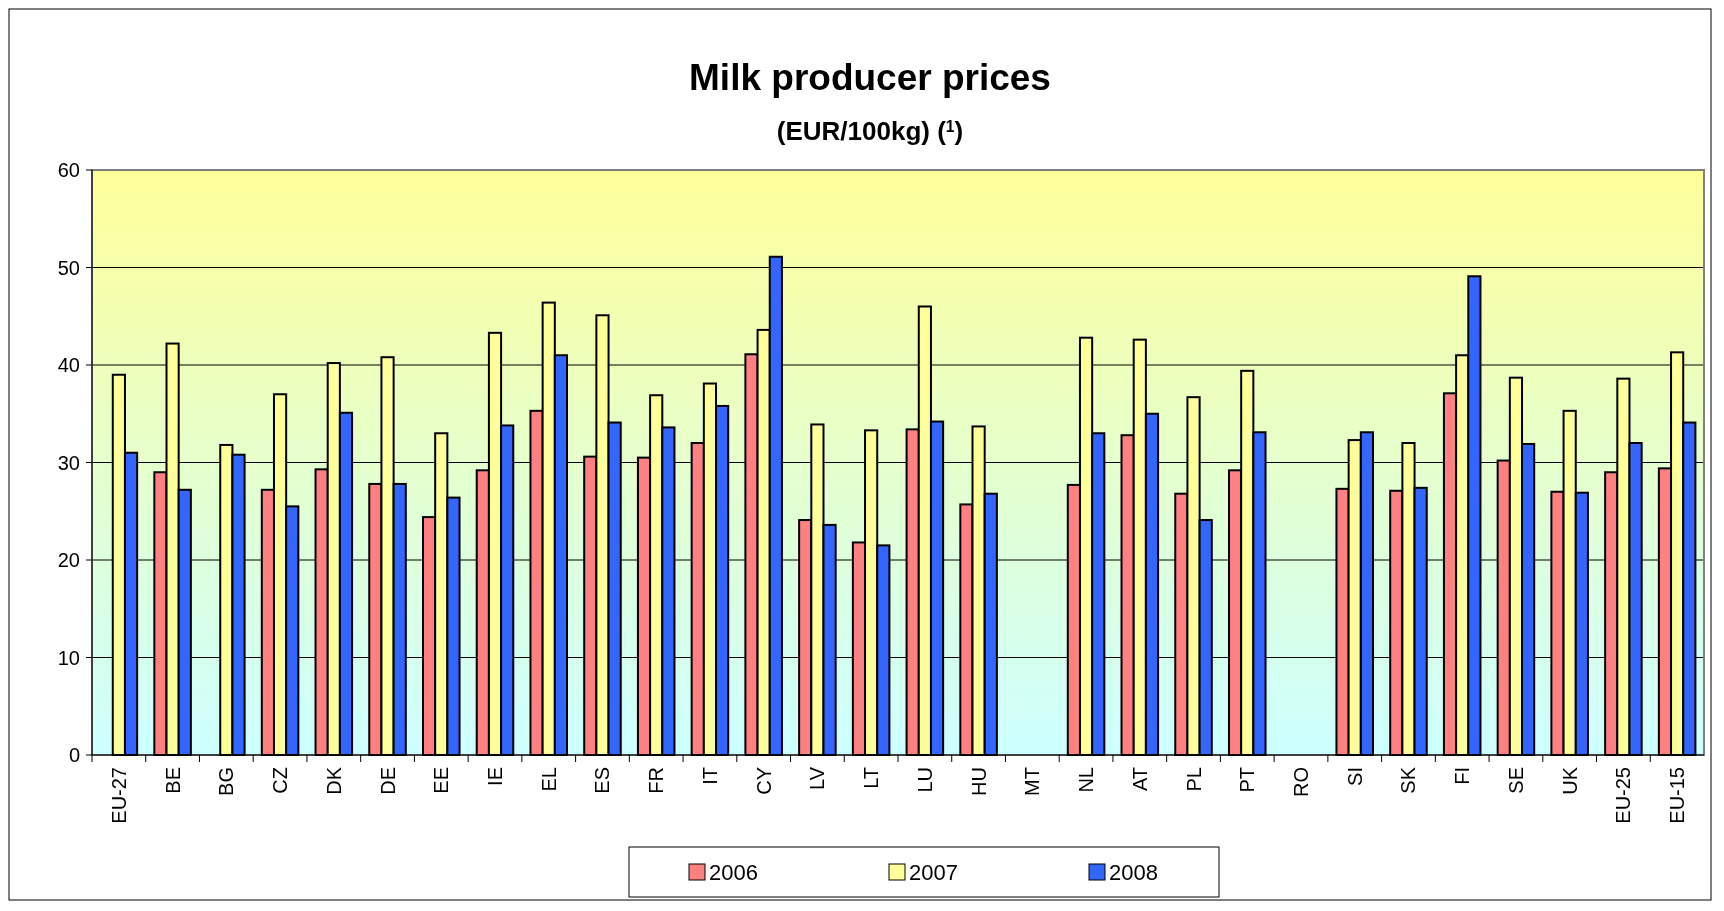 The height and width of the screenshot is (911, 1724). Describe the element at coordinates (1193, 779) in the screenshot. I see `x-tick-label: PL` at that location.